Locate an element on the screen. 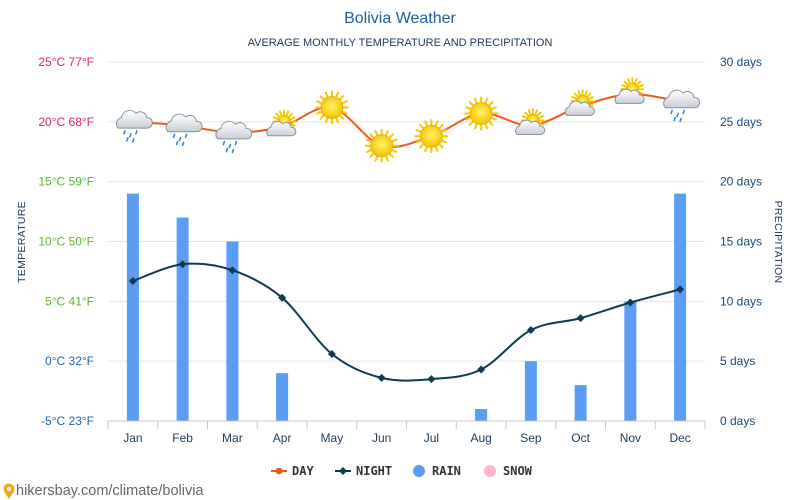  temperature-tick-label: 15°C 59°F is located at coordinates (66, 182).